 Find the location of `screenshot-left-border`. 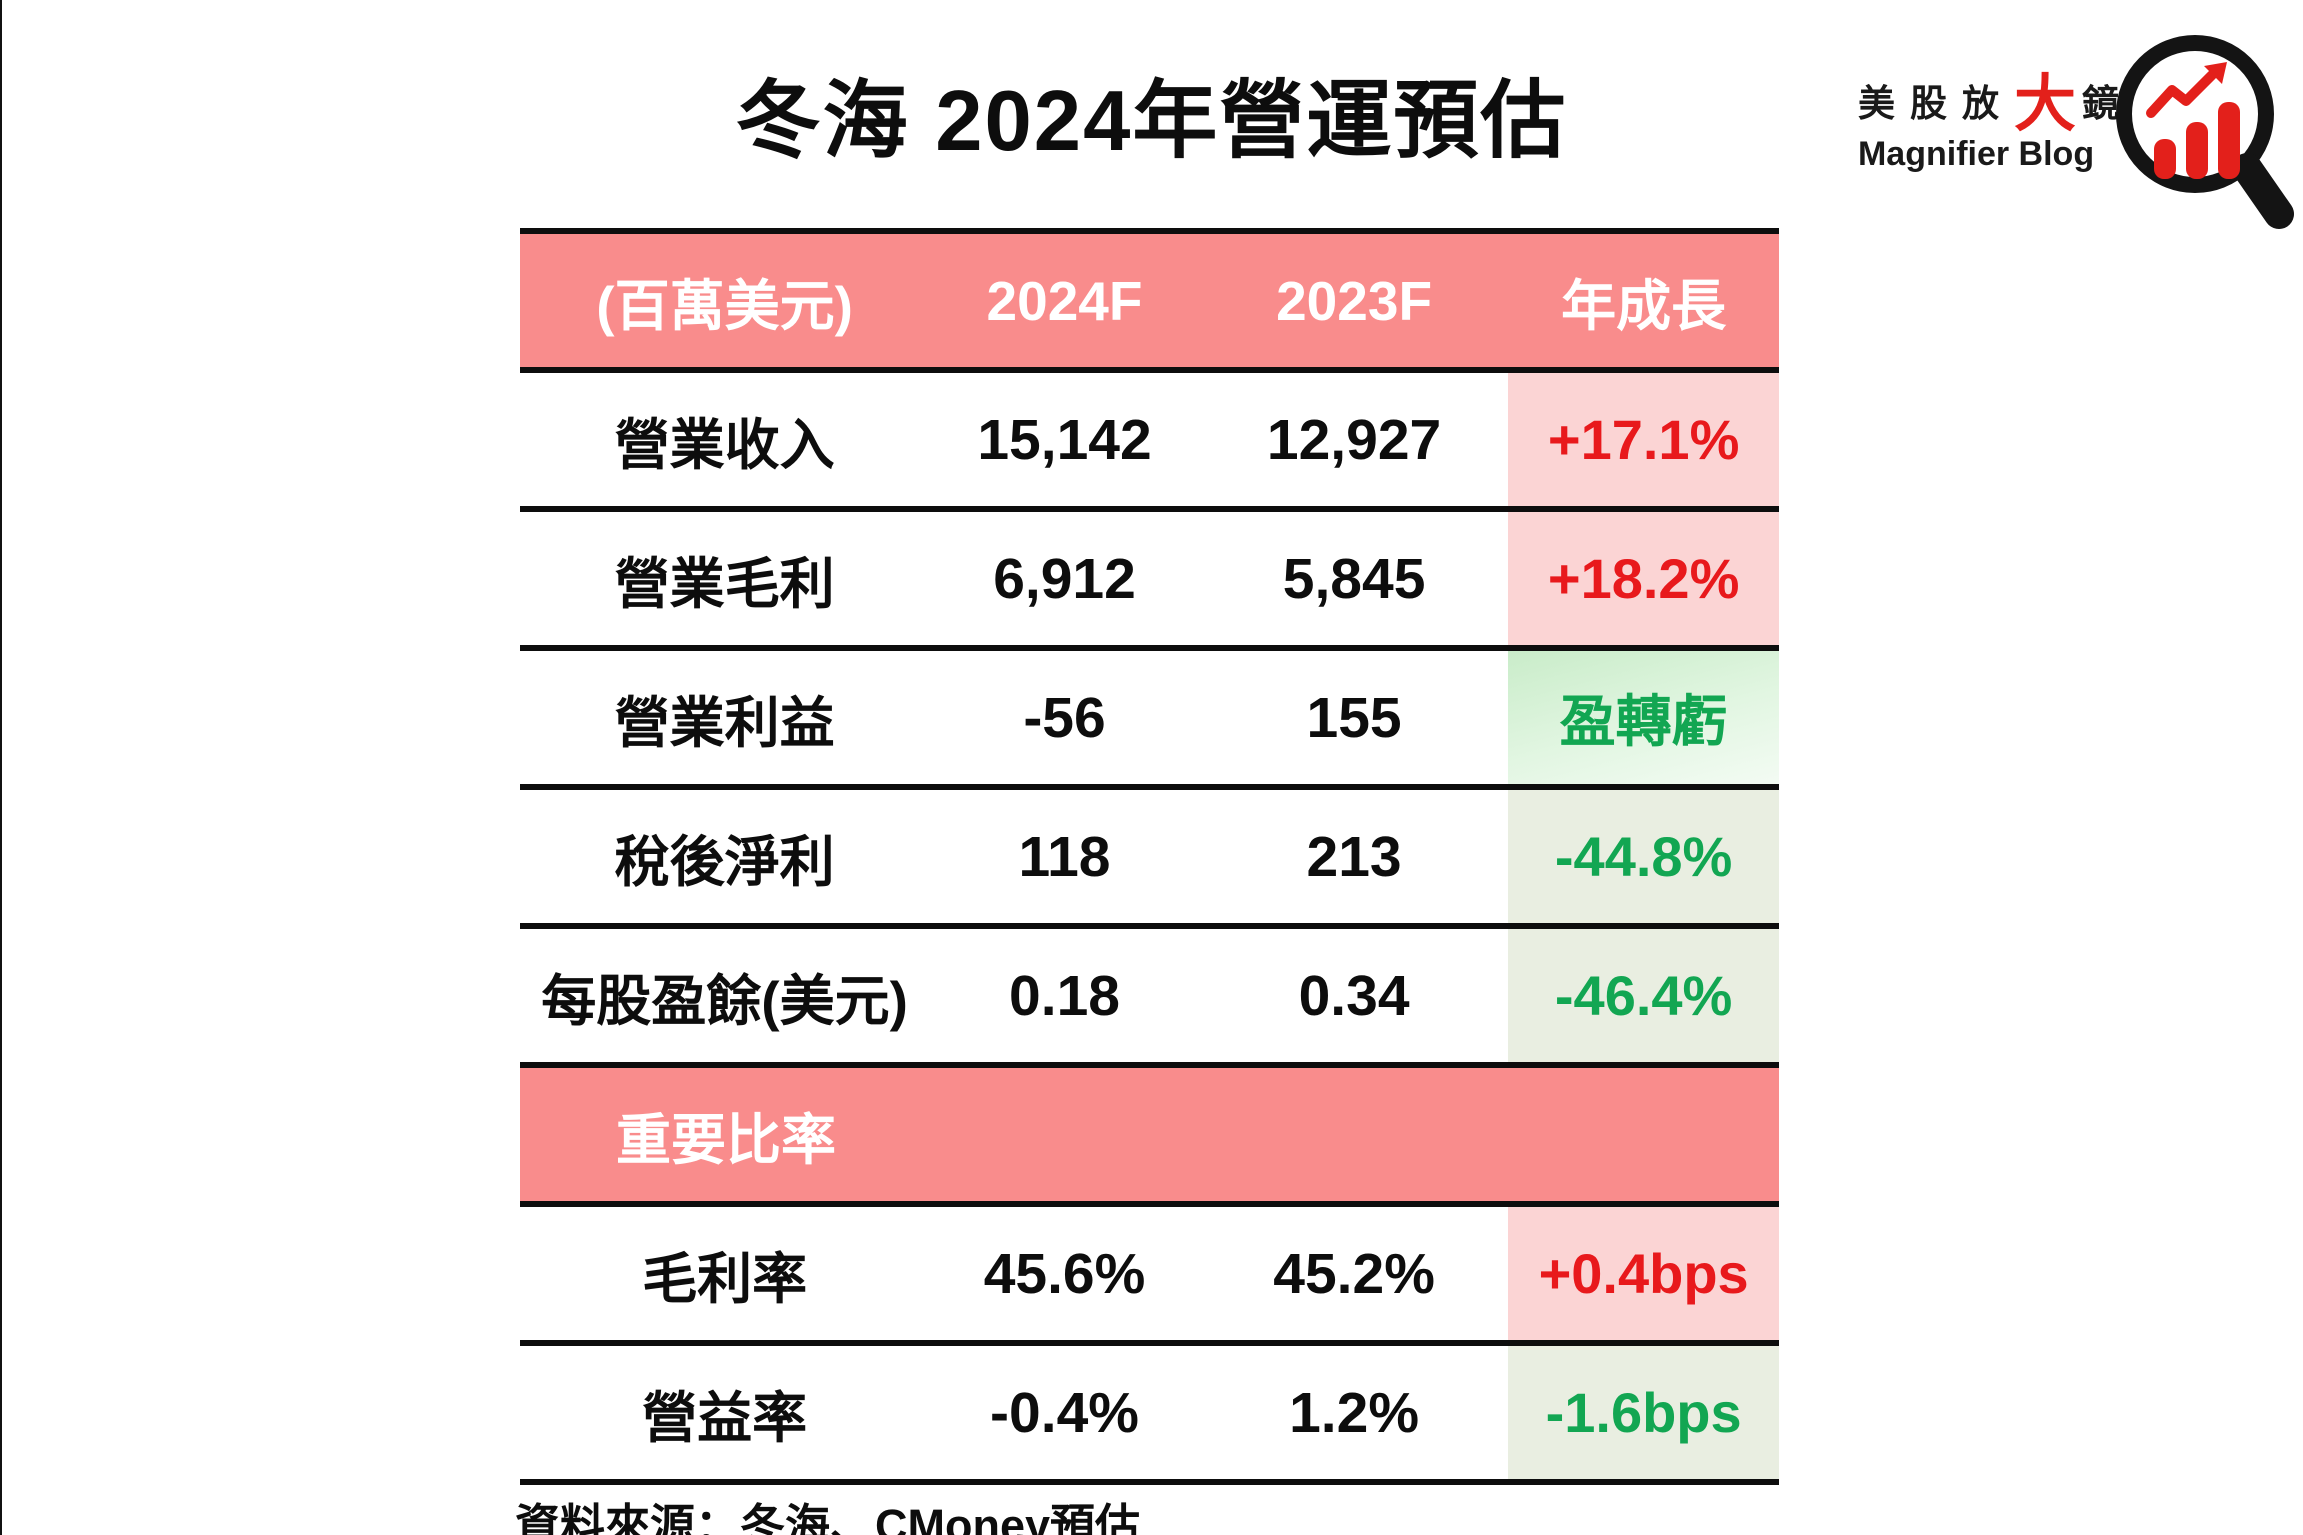

screenshot-left-border is located at coordinates (1, 767).